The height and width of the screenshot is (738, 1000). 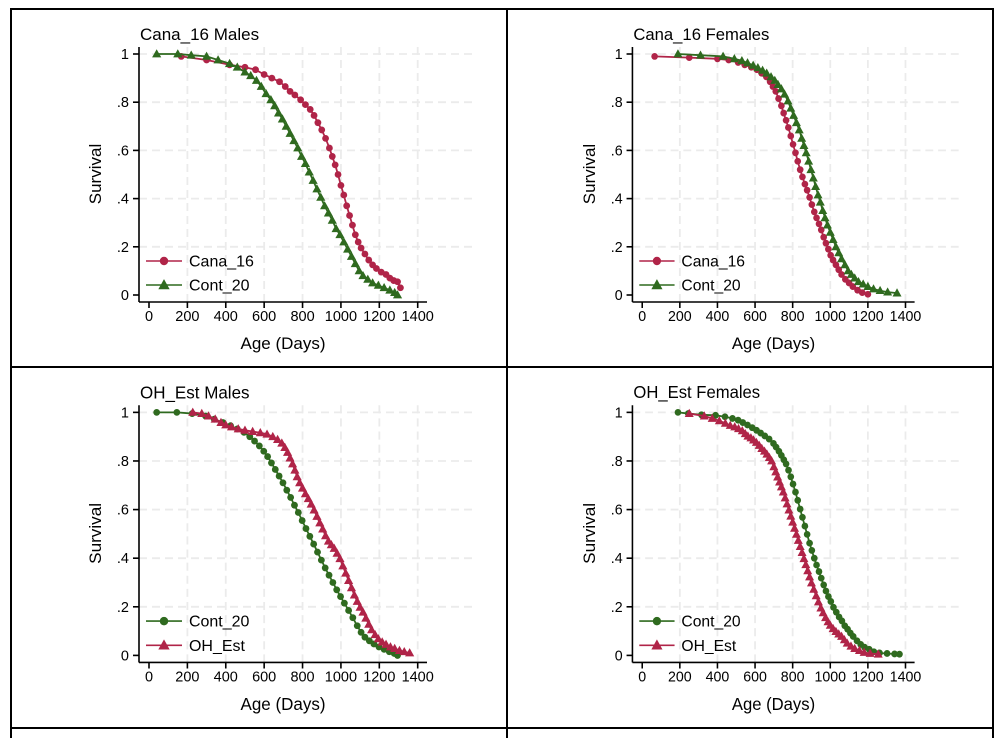 I want to click on x-tick-label: 400, so click(x=718, y=317).